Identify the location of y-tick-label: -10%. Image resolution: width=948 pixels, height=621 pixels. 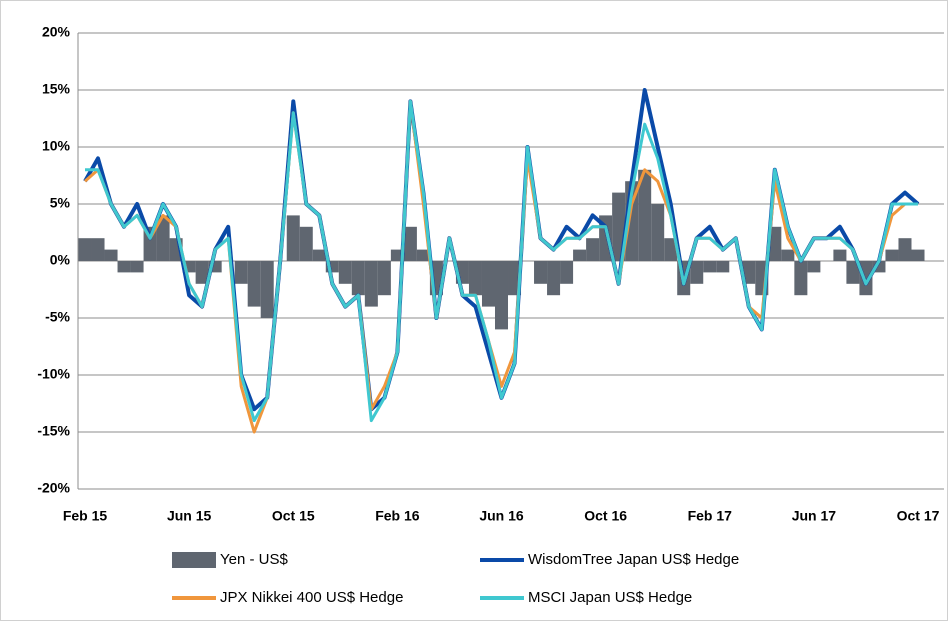
(53, 374).